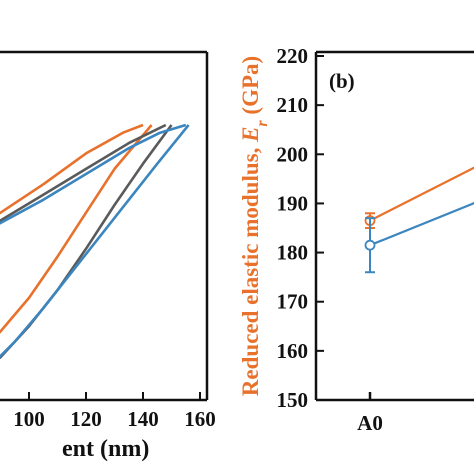 Image resolution: width=474 pixels, height=474 pixels. I want to click on panel-a-gray-loading-curve, so click(83, 173).